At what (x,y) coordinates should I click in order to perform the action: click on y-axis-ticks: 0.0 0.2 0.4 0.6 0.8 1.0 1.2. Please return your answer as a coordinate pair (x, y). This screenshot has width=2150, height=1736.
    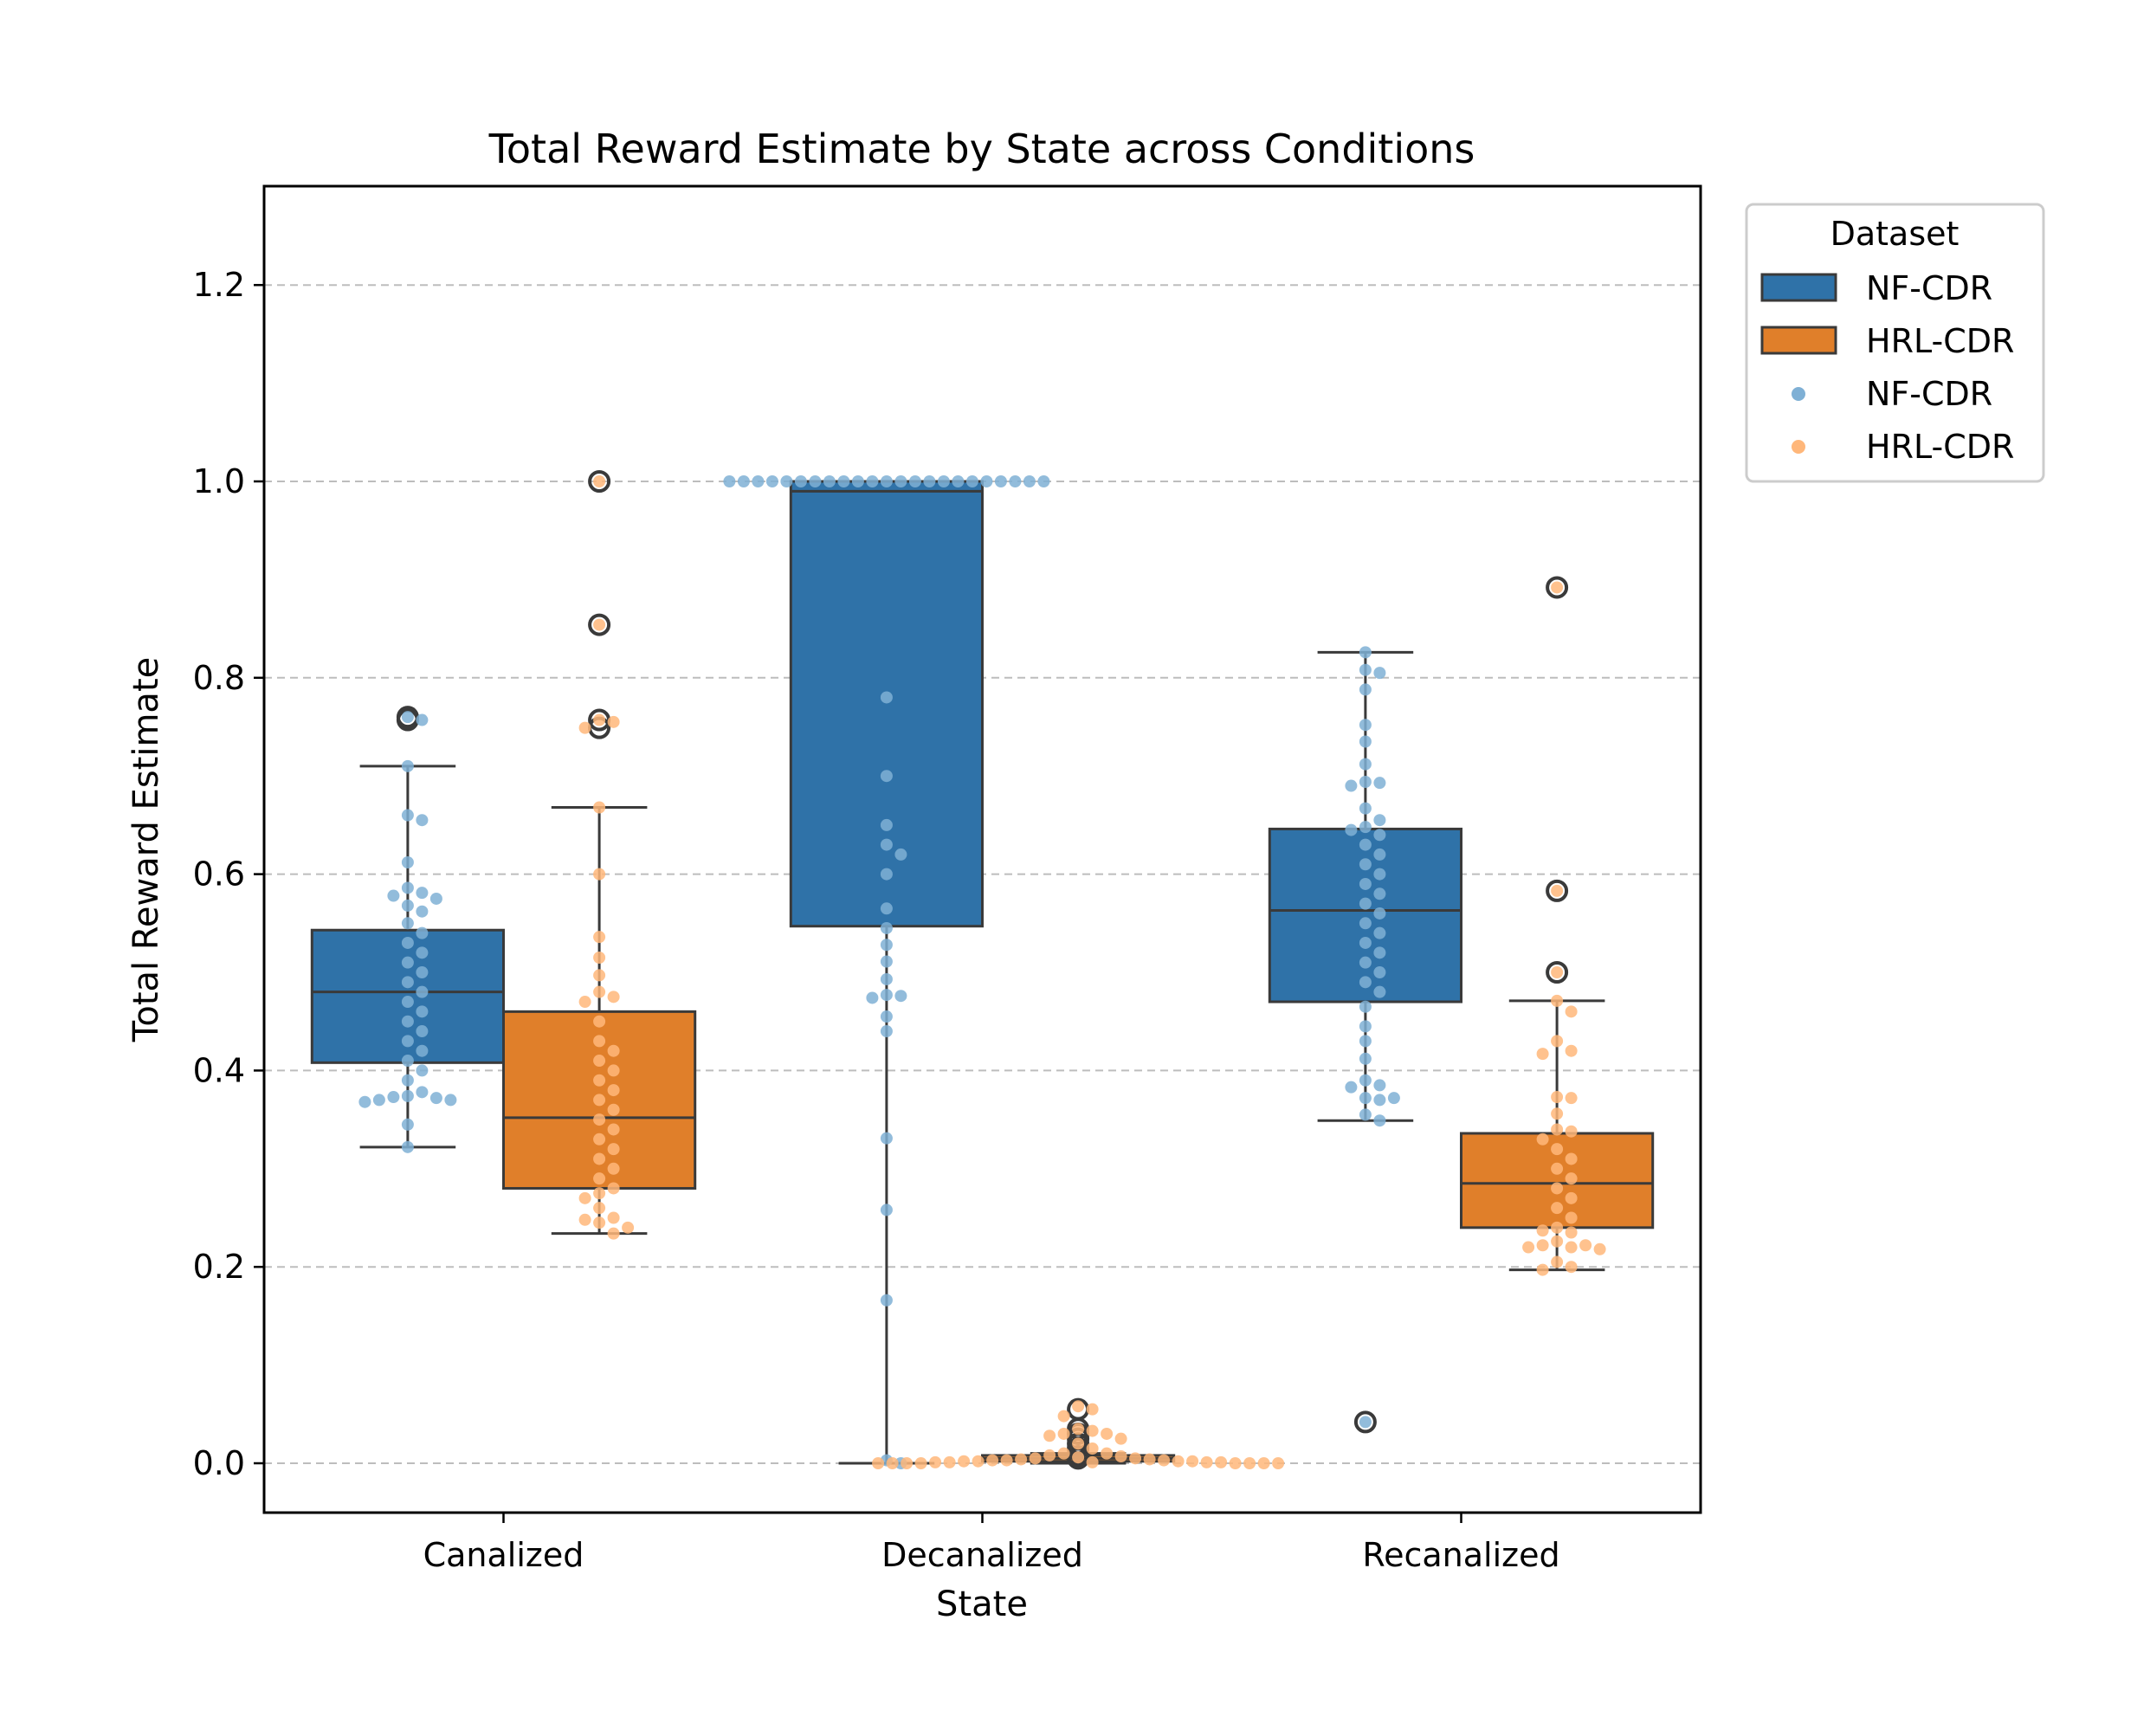
    Looking at the image, I should click on (228, 874).